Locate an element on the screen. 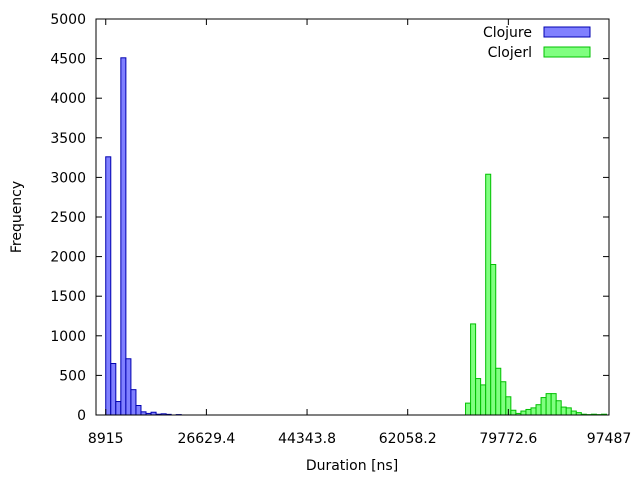  y-tick-label: 500 is located at coordinates (72, 376).